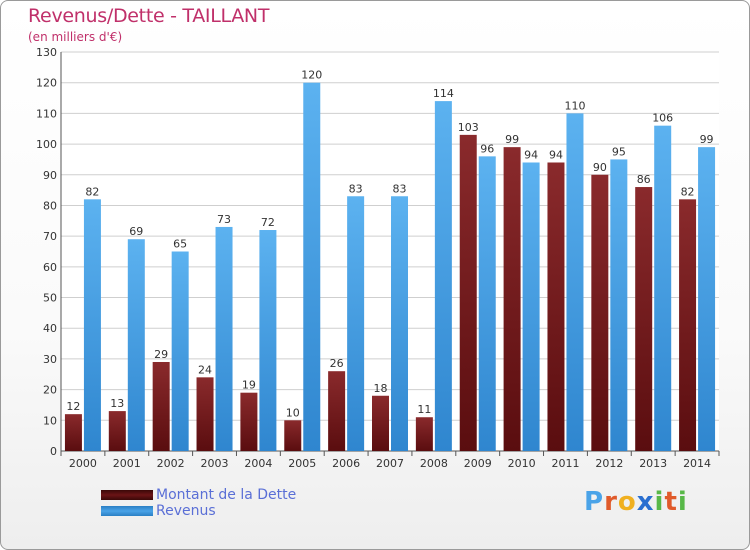 This screenshot has height=550, width=750. I want to click on data-label-dette: 12, so click(73, 406).